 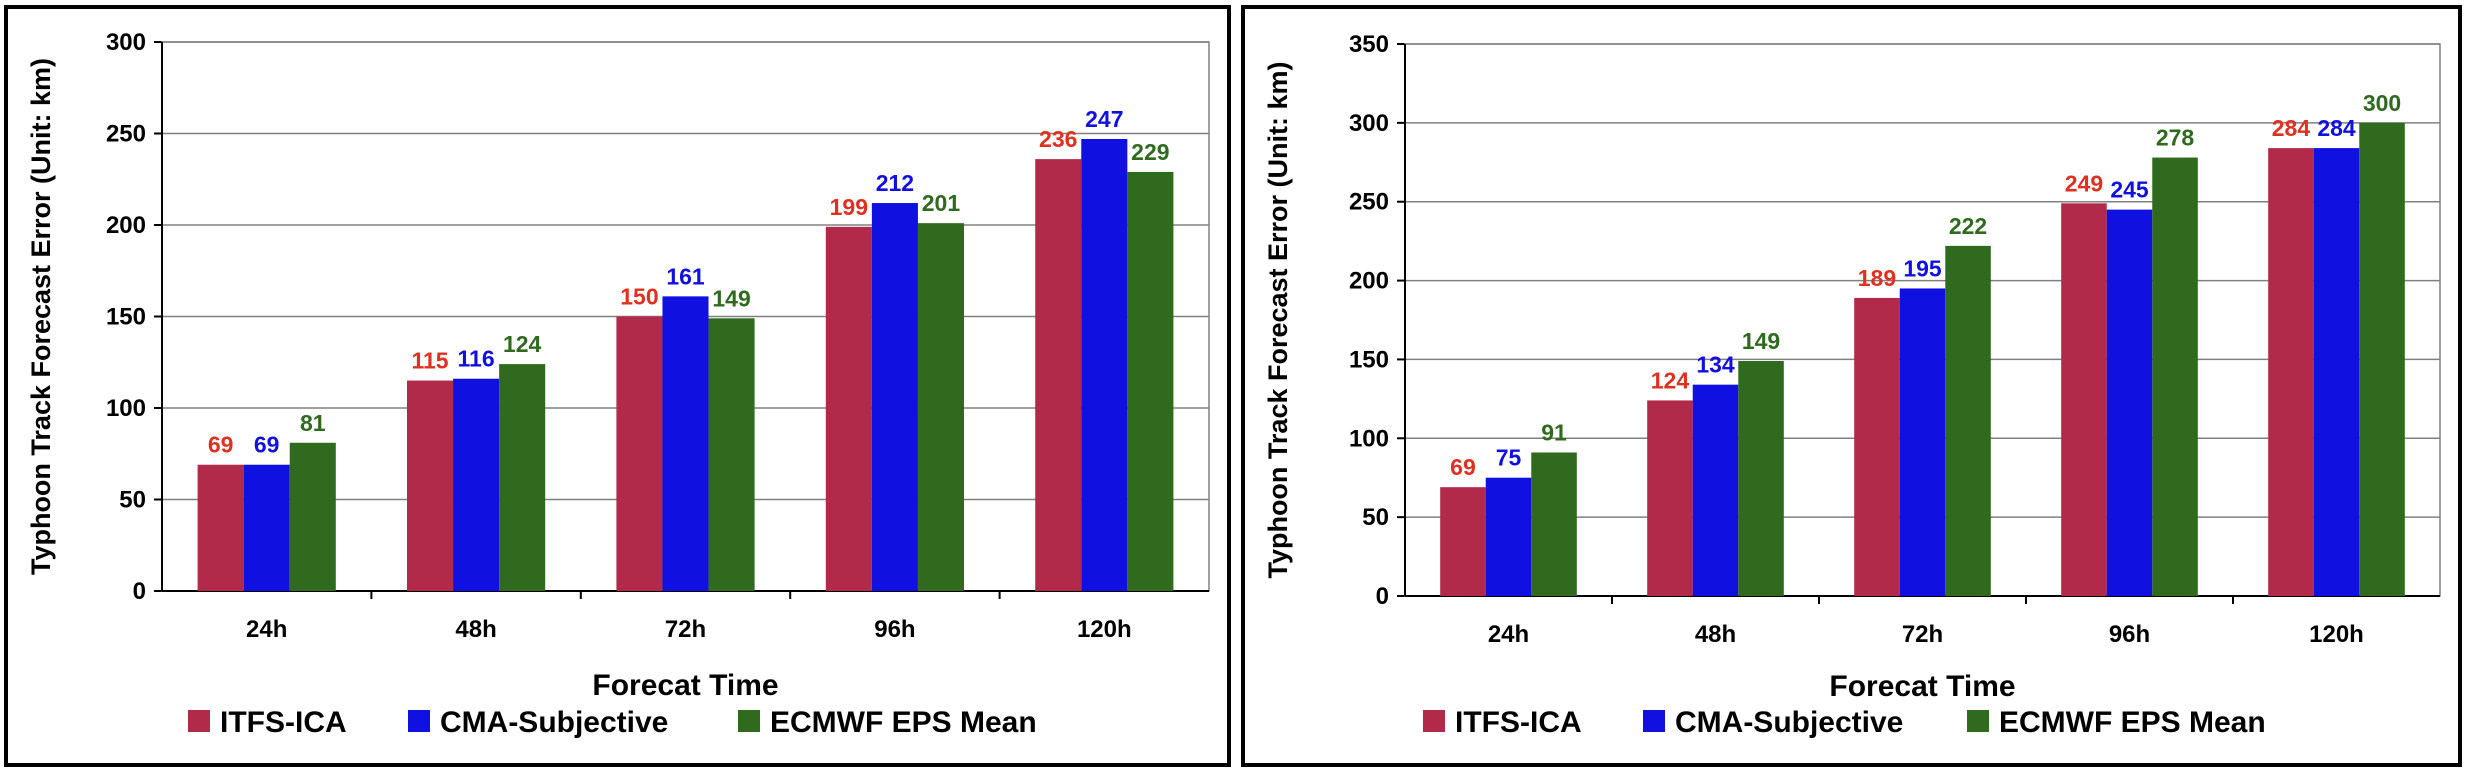 I want to click on data-label: 75, so click(x=1509, y=458).